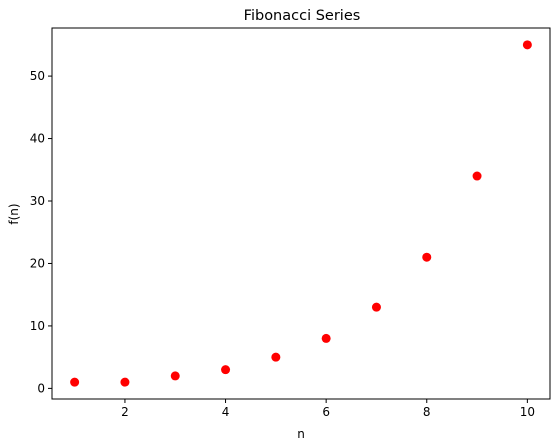  Describe the element at coordinates (527, 412) in the screenshot. I see `x-tick-label: 10` at that location.